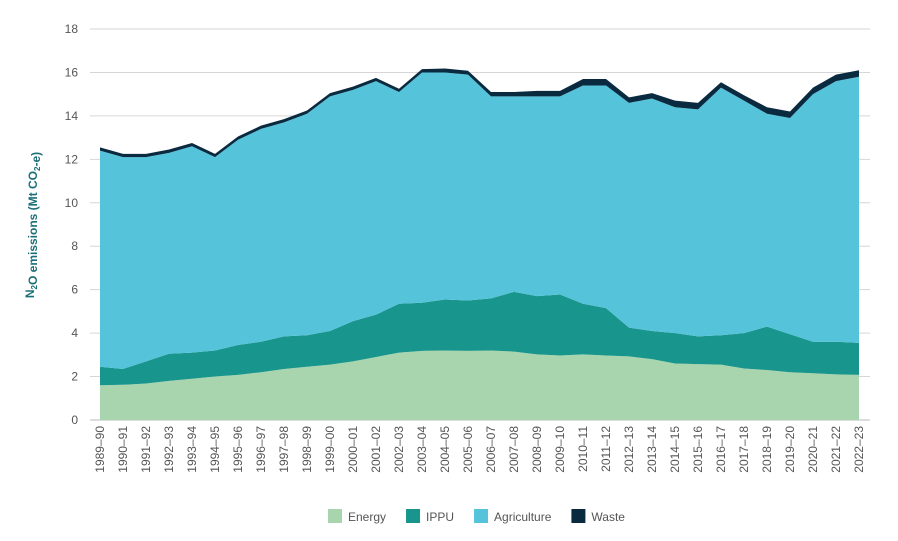 The height and width of the screenshot is (541, 898). Describe the element at coordinates (74, 377) in the screenshot. I see `y-tick-label: 2` at that location.